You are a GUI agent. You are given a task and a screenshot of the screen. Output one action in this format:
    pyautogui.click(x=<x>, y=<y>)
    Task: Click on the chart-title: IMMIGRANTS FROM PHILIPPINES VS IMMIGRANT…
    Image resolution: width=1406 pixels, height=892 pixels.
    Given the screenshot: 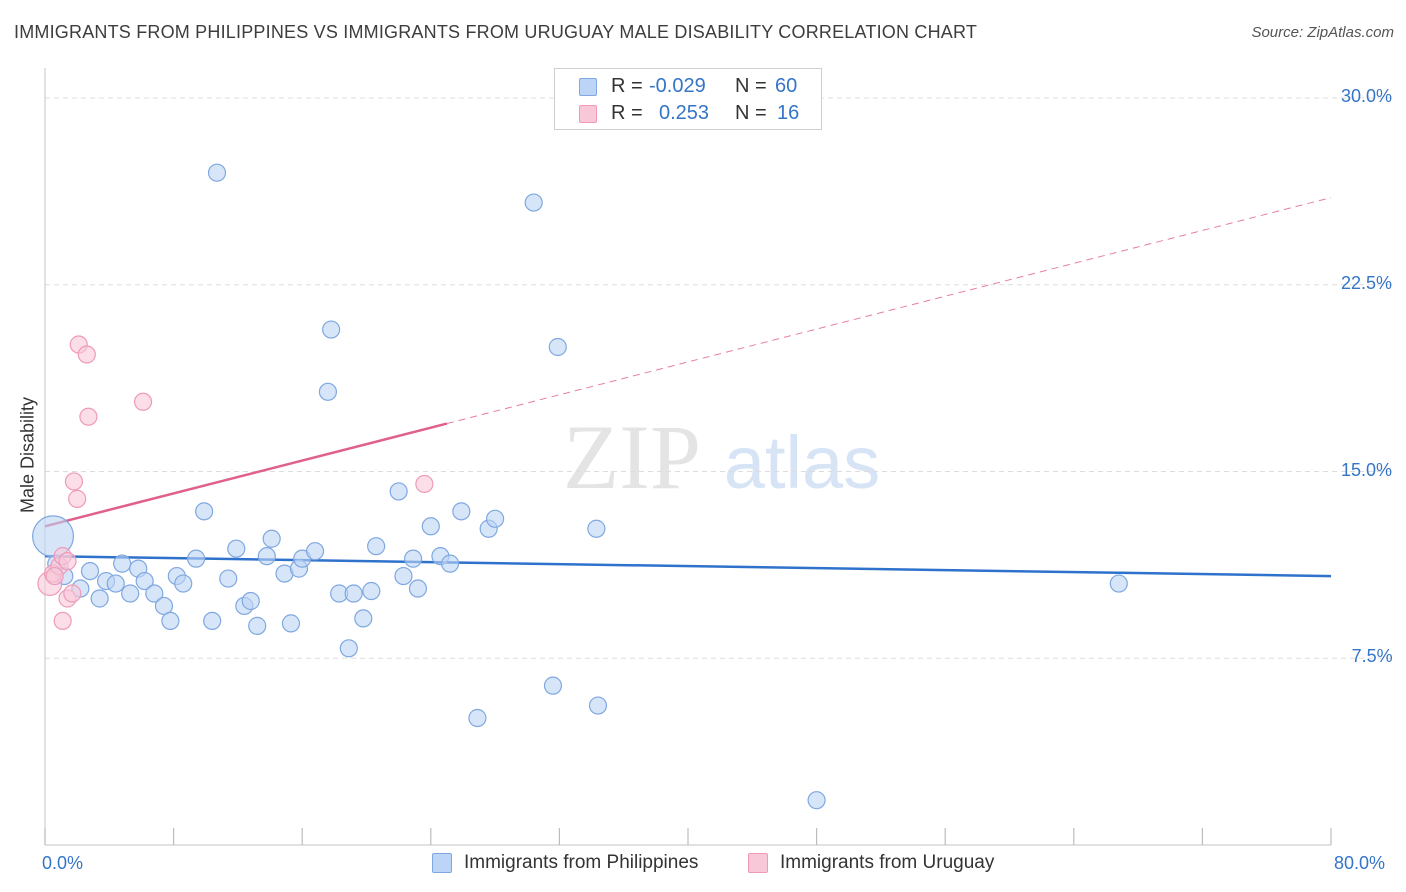 What is the action you would take?
    pyautogui.click(x=496, y=32)
    